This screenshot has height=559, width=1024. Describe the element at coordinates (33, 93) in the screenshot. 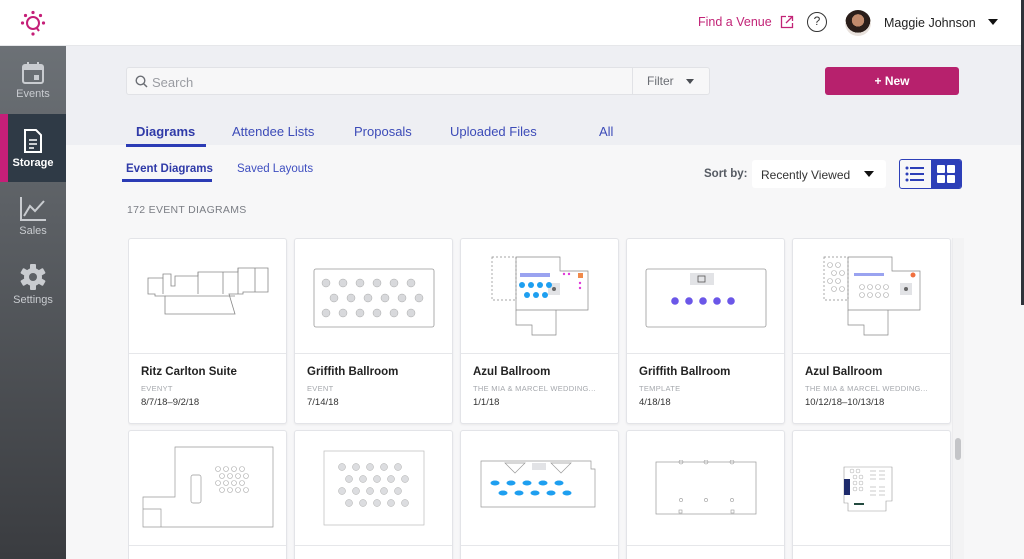

I see `sidebar-item-label: Events` at that location.